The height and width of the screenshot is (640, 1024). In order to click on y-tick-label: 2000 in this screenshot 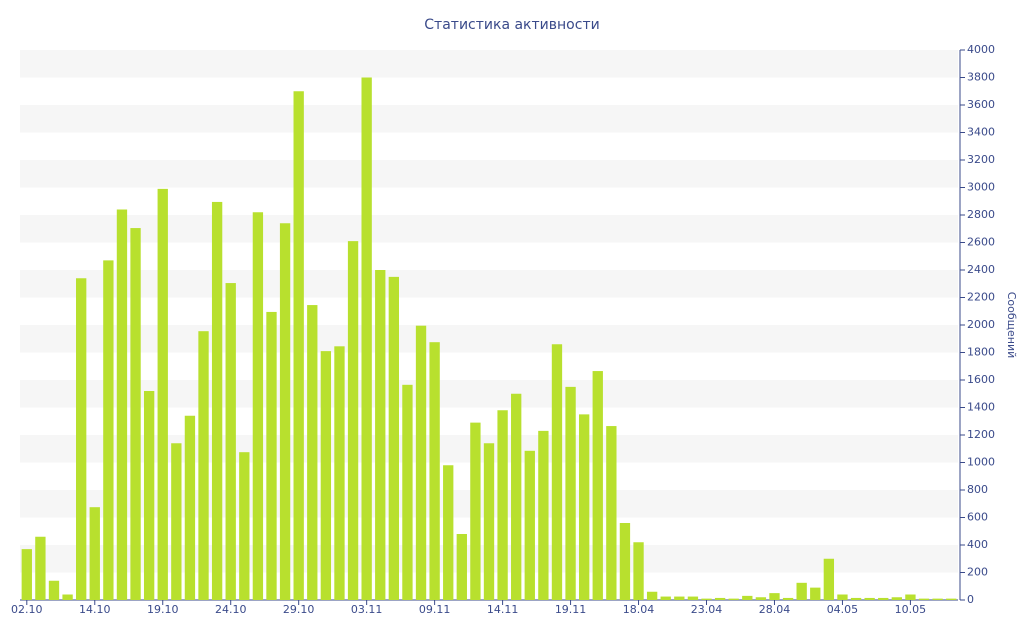, I will do `click(981, 324)`.